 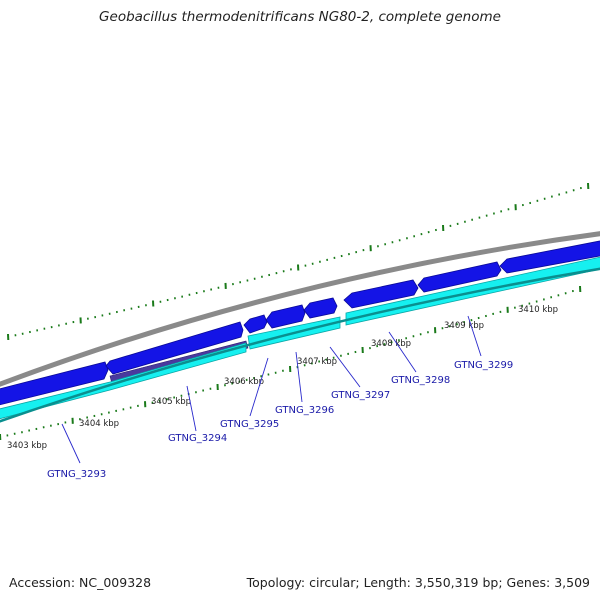 I want to click on gene-label-gtng-3293: GTNG_3293, so click(x=76, y=474).